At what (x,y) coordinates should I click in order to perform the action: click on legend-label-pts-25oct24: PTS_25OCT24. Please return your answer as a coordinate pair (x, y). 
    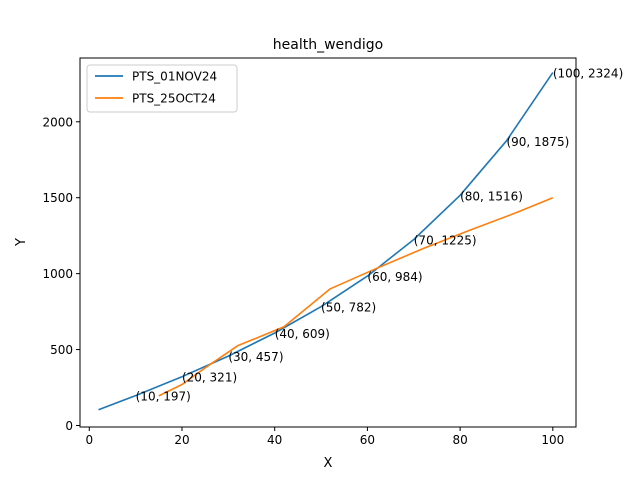
    Looking at the image, I should click on (174, 99).